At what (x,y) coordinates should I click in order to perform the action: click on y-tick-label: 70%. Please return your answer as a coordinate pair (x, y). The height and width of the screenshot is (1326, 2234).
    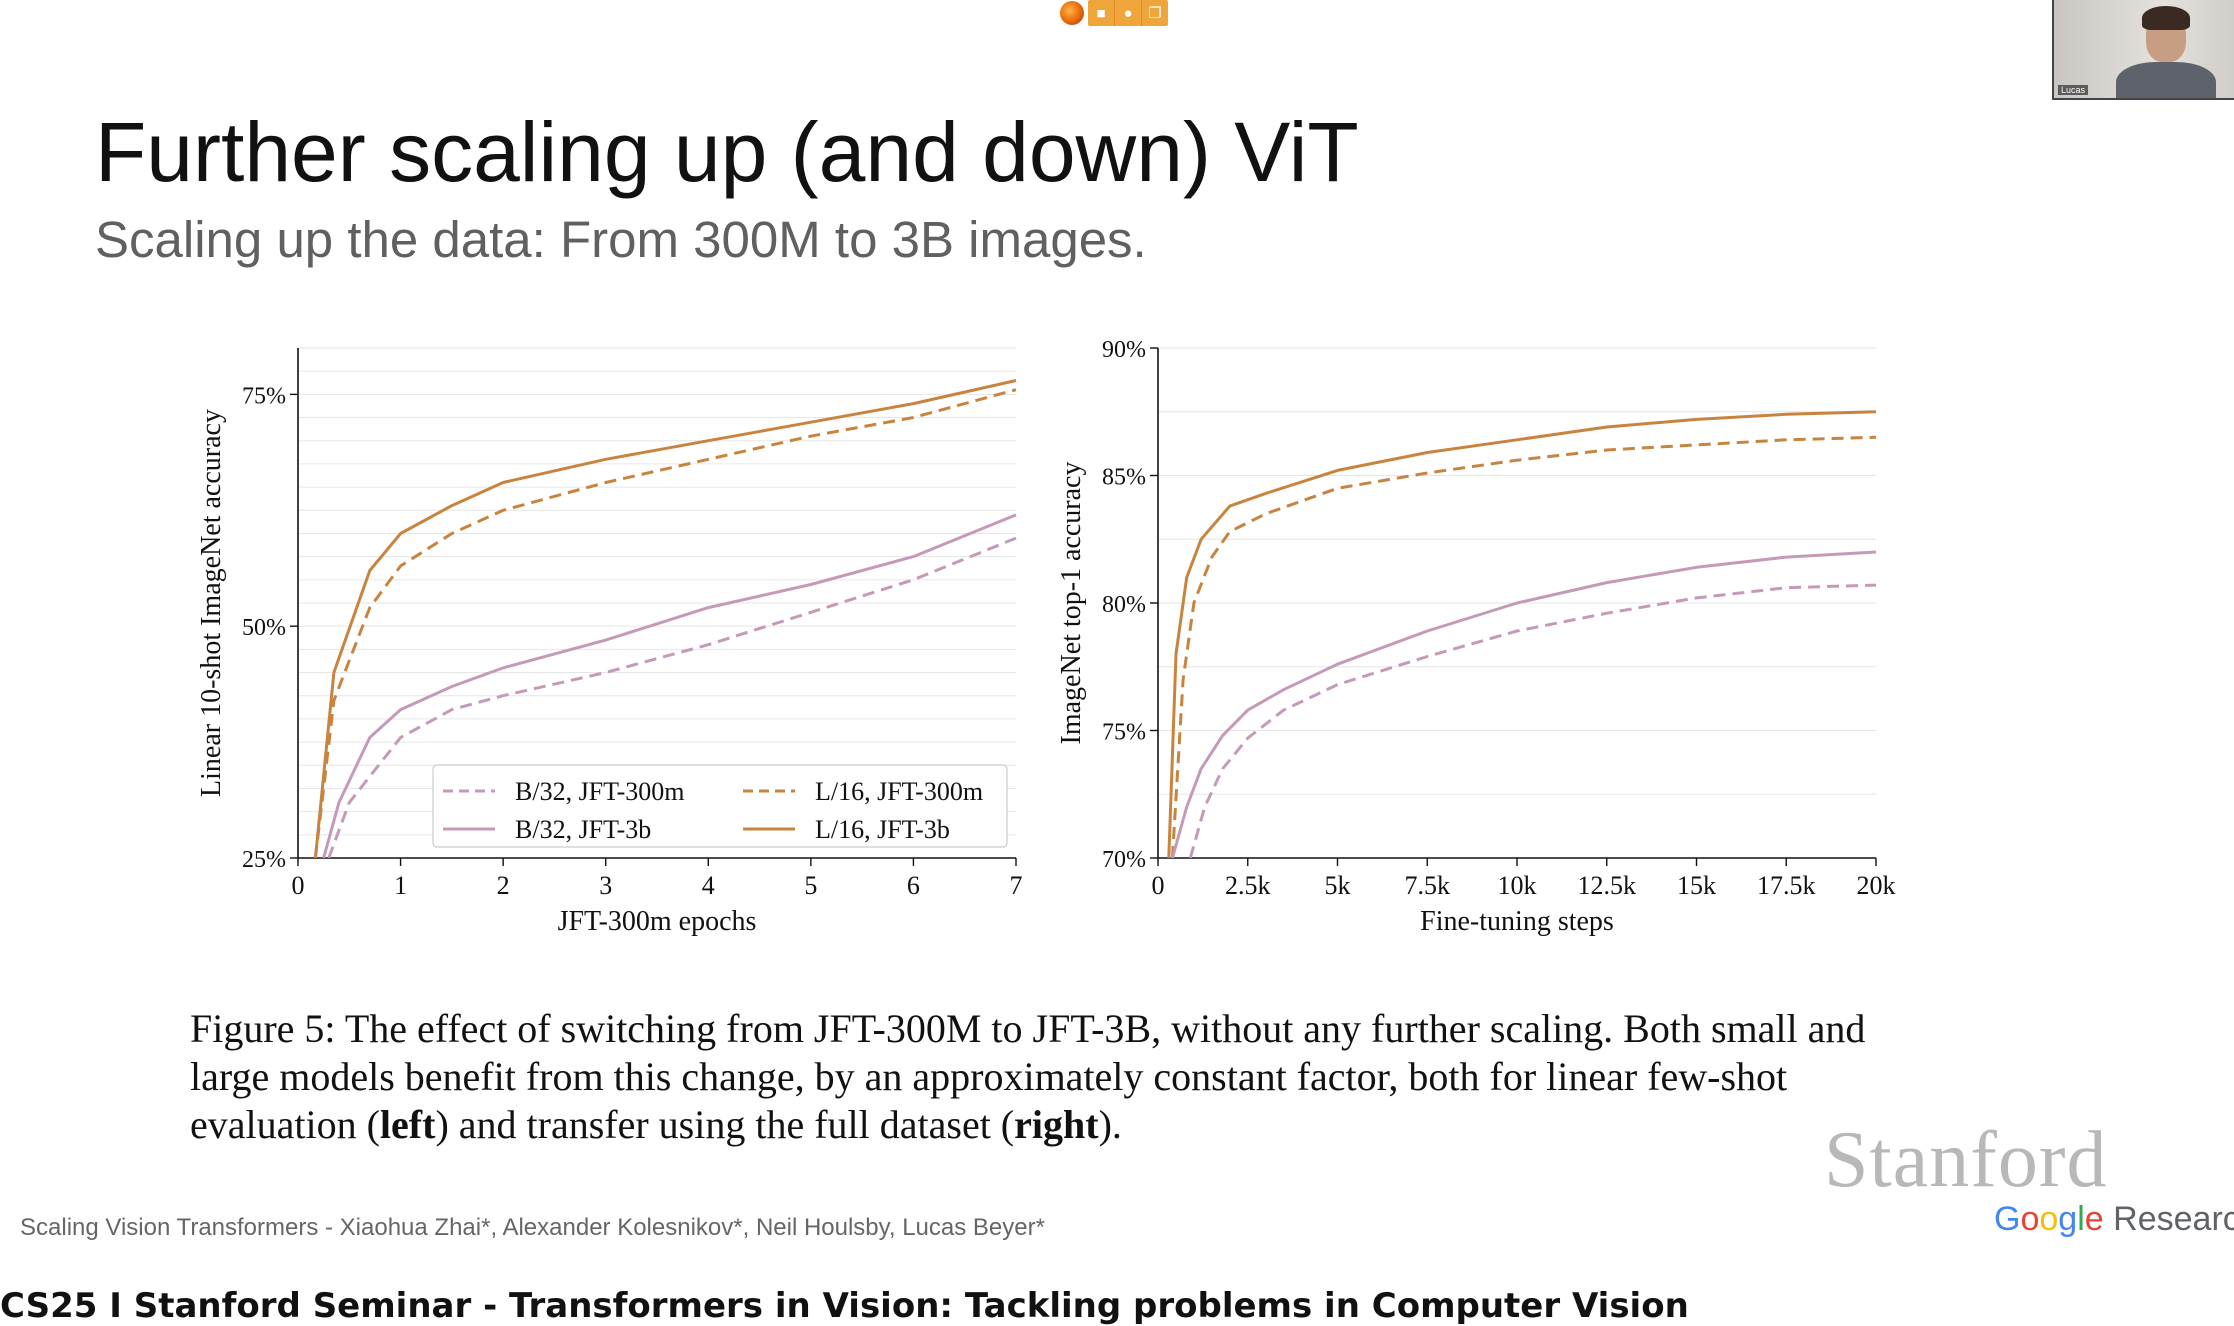
    Looking at the image, I should click on (1124, 860).